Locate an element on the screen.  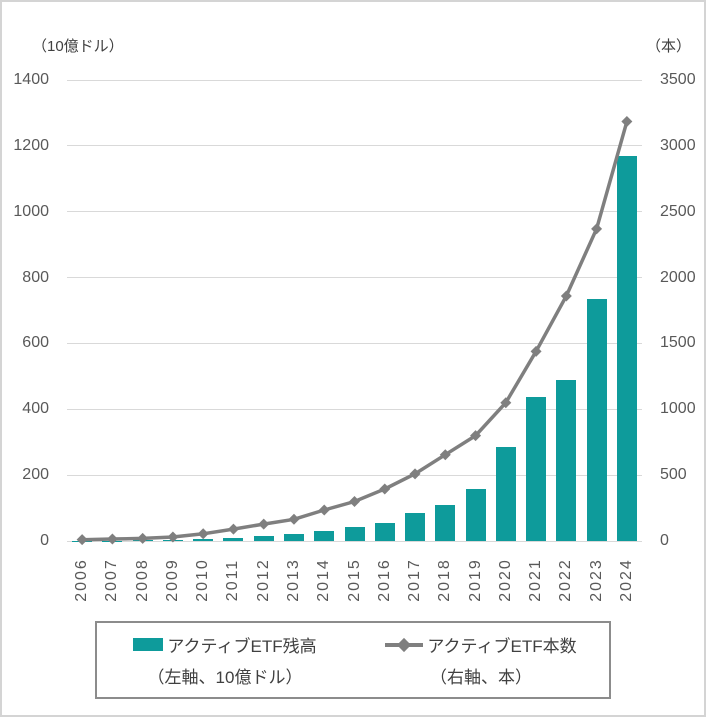
line-marker-2014 is located at coordinates (324, 510).